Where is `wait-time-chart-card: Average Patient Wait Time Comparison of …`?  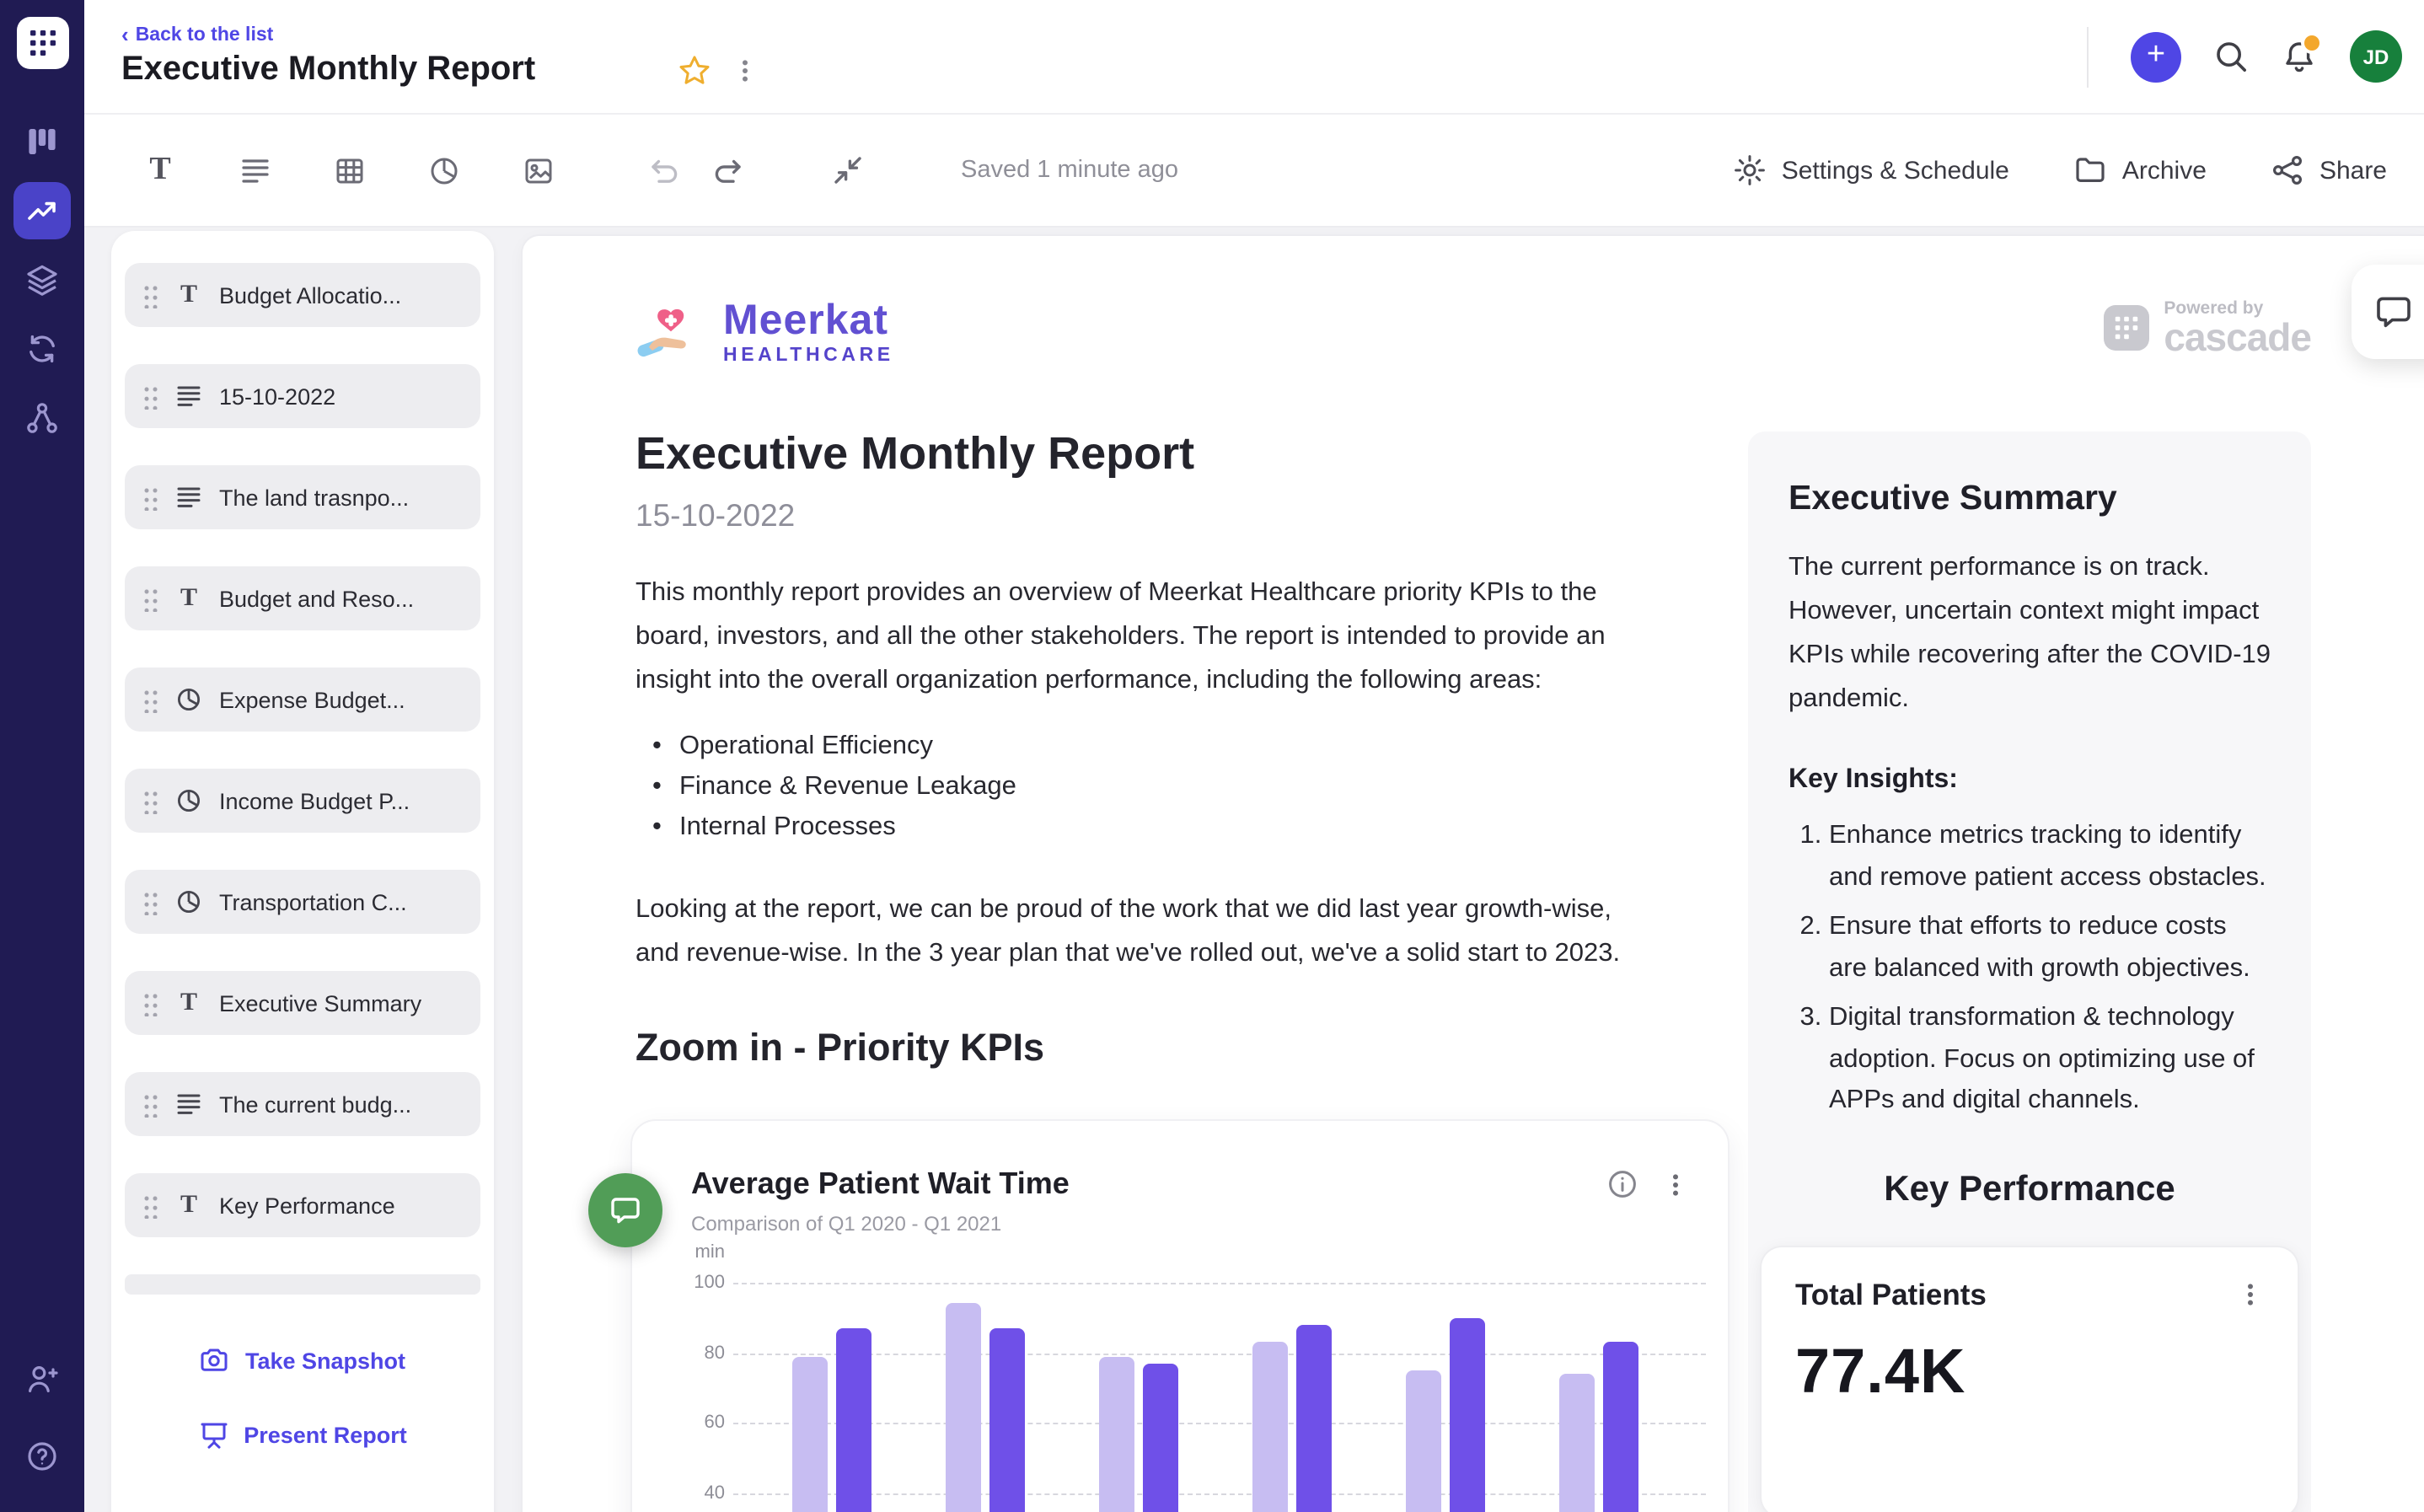 wait-time-chart-card: Average Patient Wait Time Comparison of … is located at coordinates (1158, 1316).